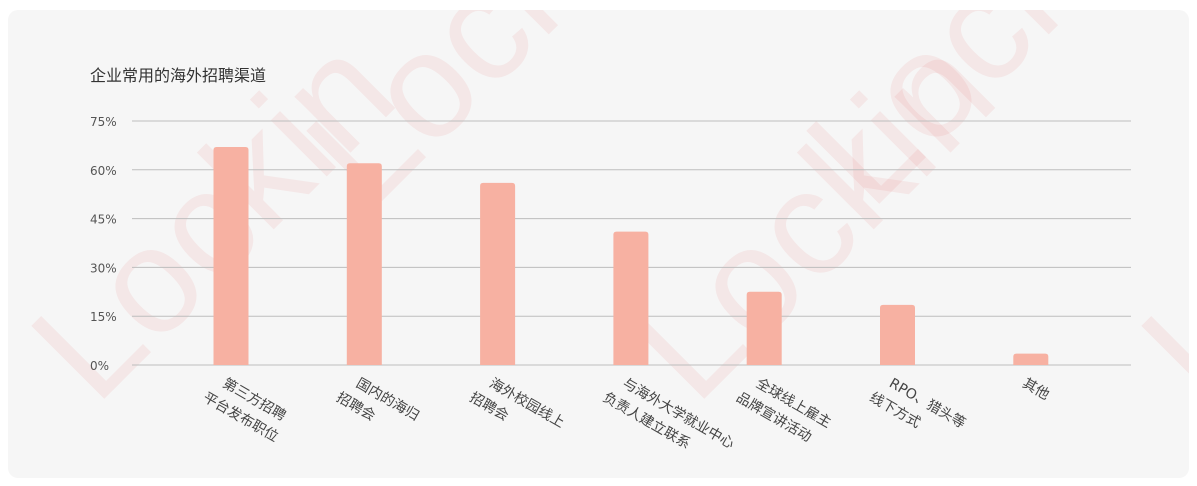 Image resolution: width=1197 pixels, height=486 pixels. Describe the element at coordinates (99, 366) in the screenshot. I see `y-tick-label: 0%` at that location.